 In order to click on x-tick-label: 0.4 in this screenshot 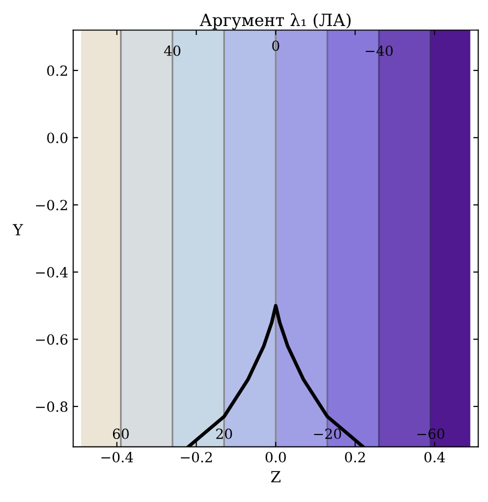, I will do `click(434, 457)`.